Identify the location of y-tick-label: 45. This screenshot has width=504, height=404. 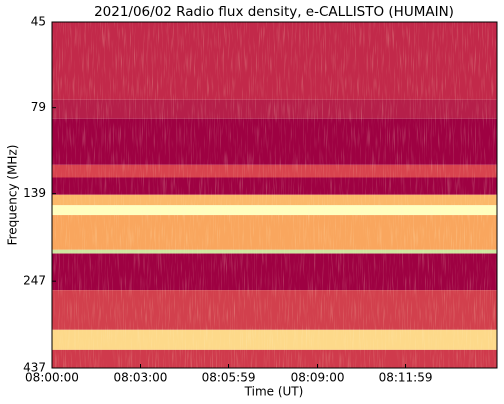
(38, 22).